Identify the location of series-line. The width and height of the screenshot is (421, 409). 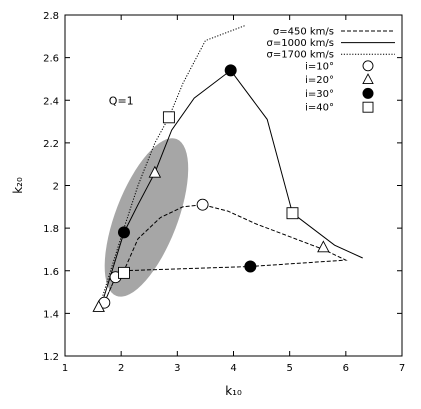
(225, 253).